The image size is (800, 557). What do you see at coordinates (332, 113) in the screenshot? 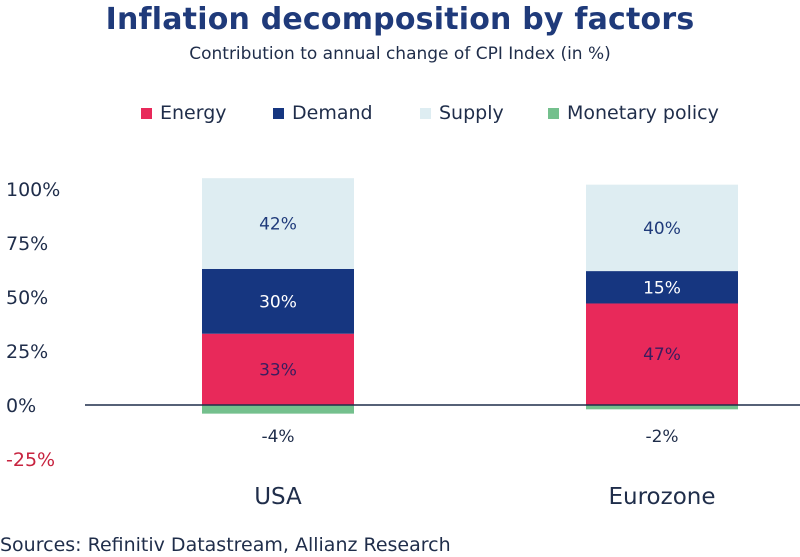
I see `legend-label-demand: Demand` at bounding box center [332, 113].